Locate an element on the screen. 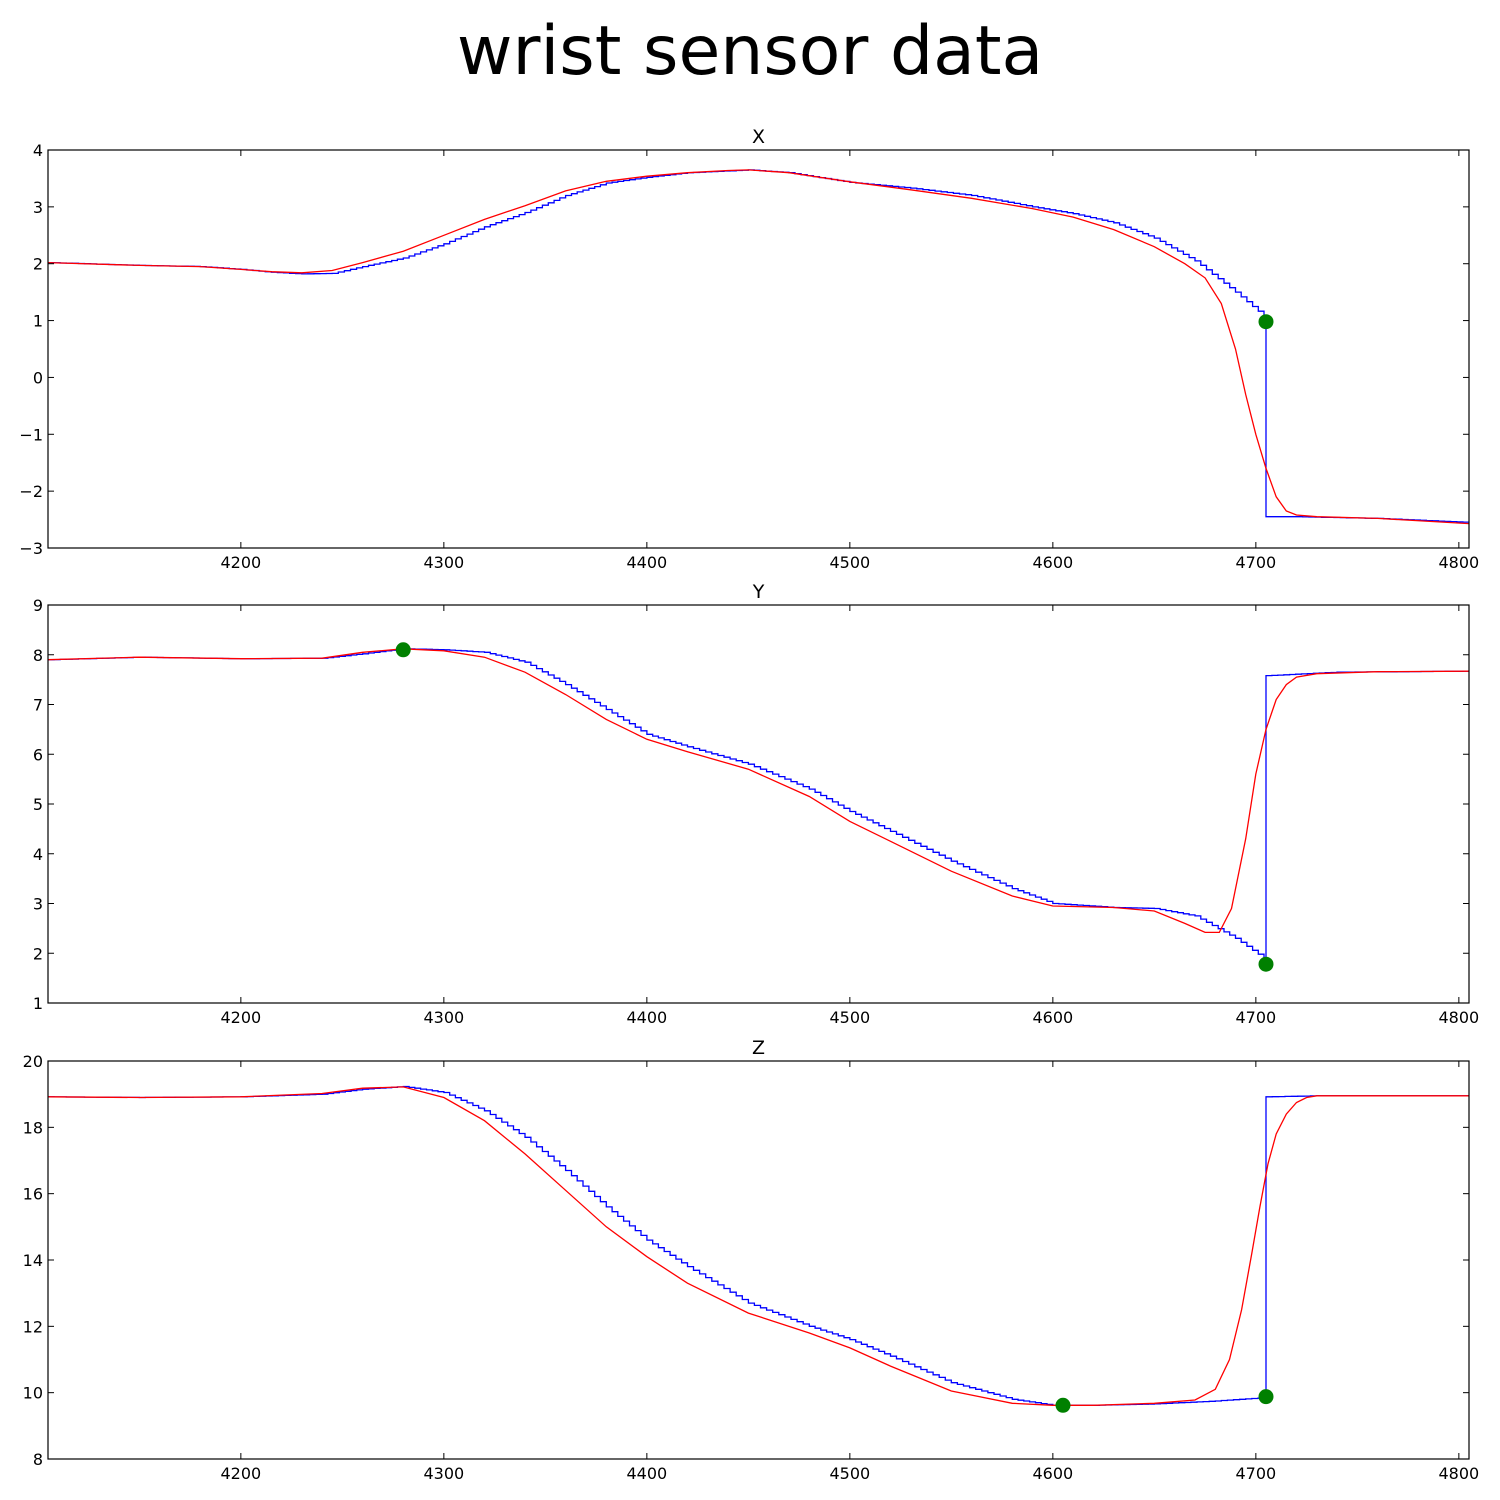 The width and height of the screenshot is (1500, 1500). y-tick-label: 12 is located at coordinates (33, 1326).